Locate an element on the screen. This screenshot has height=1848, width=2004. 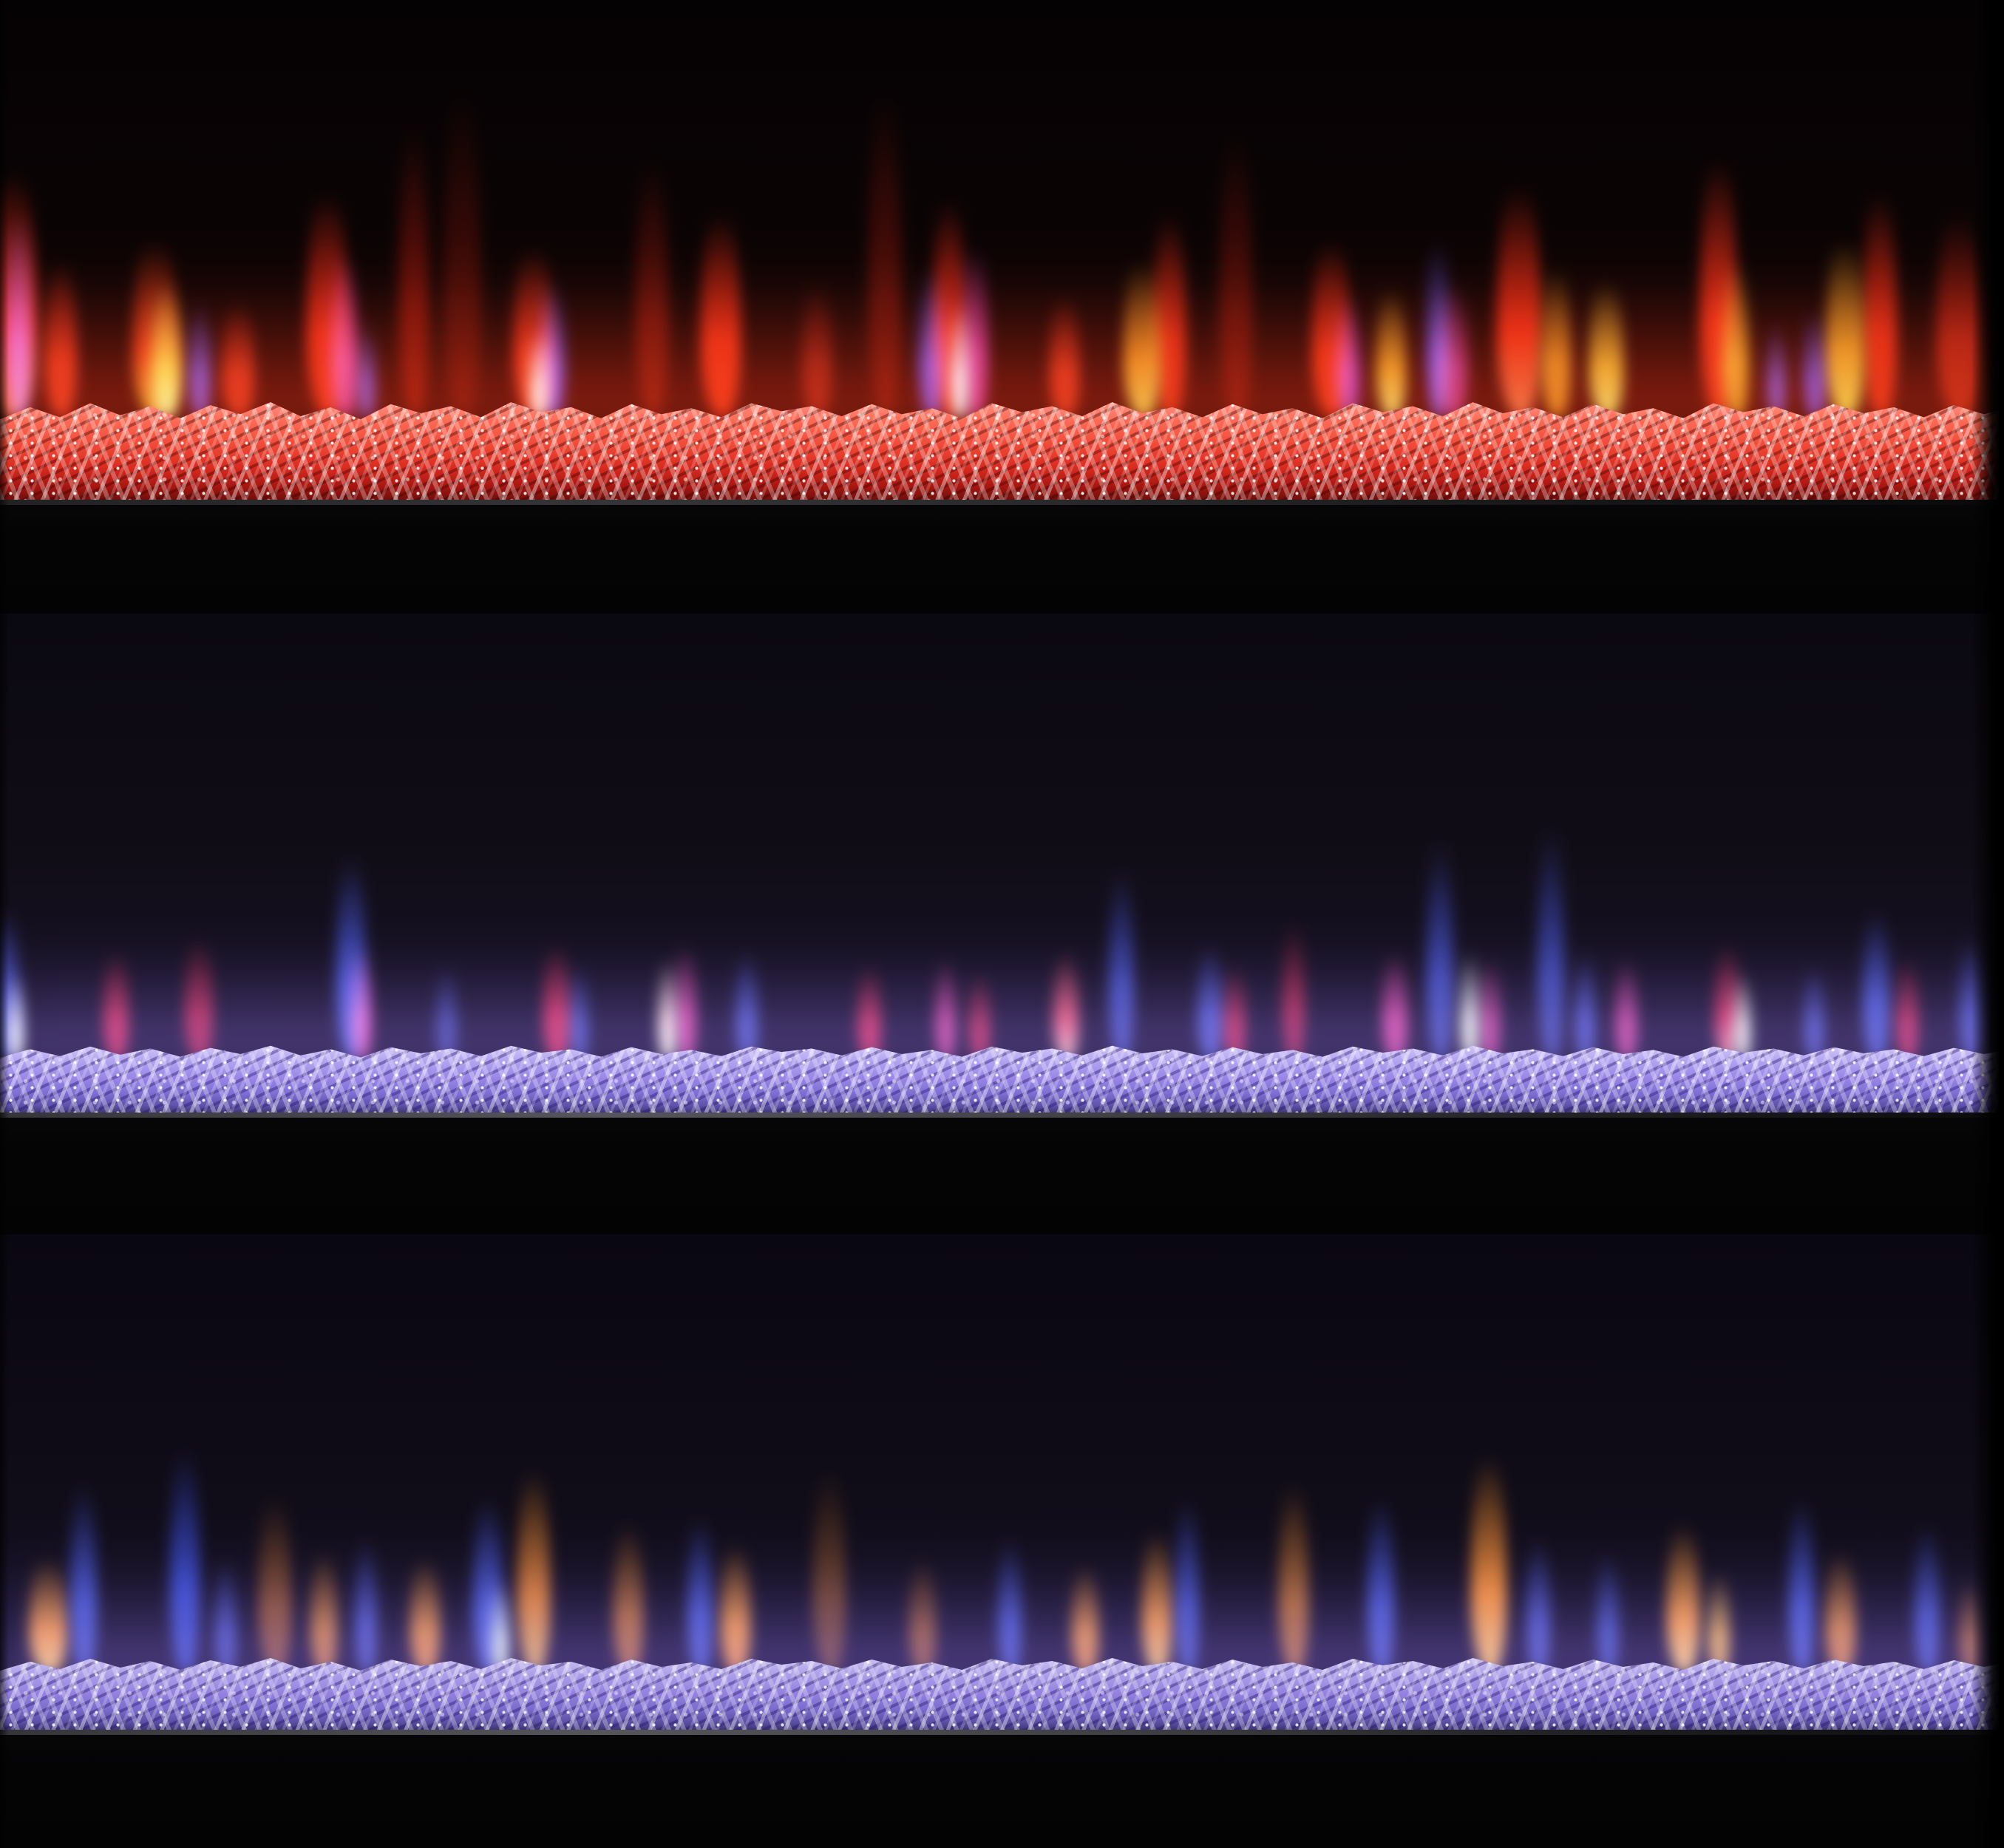
unit-shelf: 04 is located at coordinates (1002, 1789).